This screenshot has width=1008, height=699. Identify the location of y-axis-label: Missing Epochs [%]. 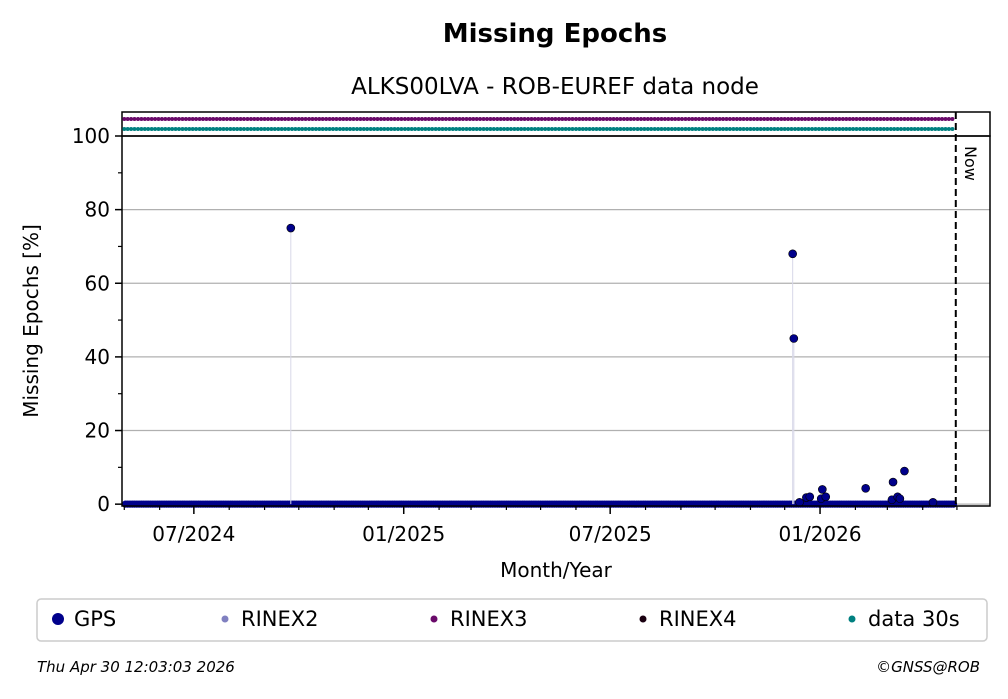
(31, 321).